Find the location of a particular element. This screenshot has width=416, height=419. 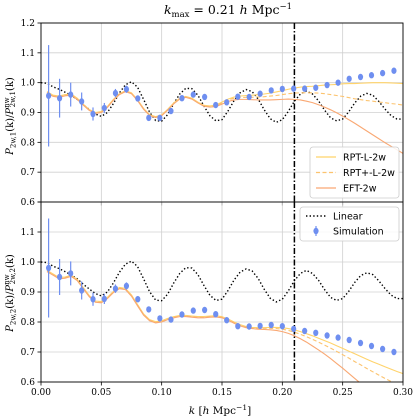

x-tick-label: 0.15 is located at coordinates (222, 393).